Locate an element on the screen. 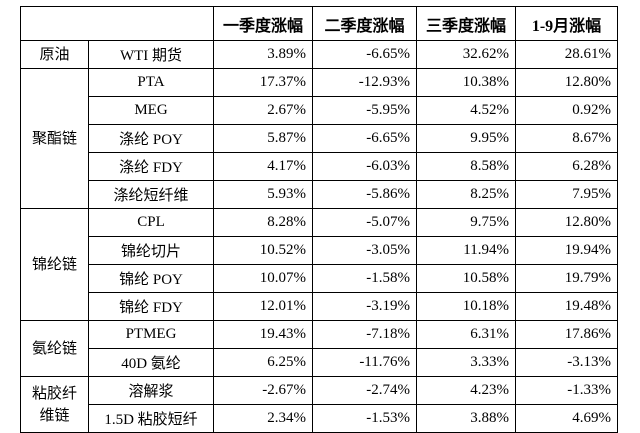 The image size is (640, 433). table-row: MEG 2.67% -5.95% 4.52% 0.92% is located at coordinates (319, 110).